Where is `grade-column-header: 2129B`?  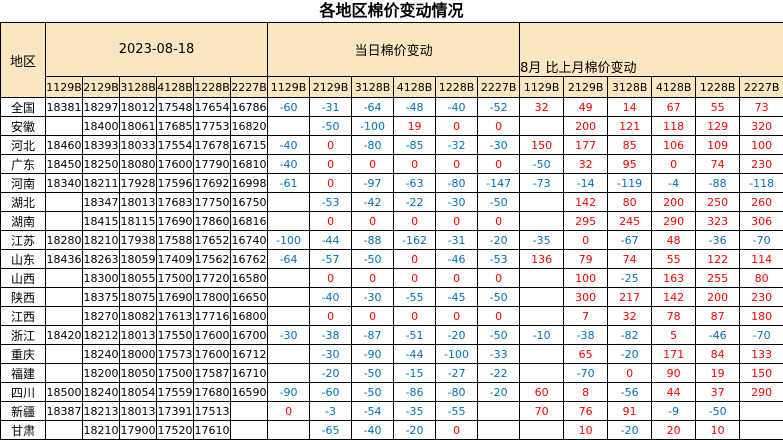
grade-column-header: 2129B is located at coordinates (101, 87).